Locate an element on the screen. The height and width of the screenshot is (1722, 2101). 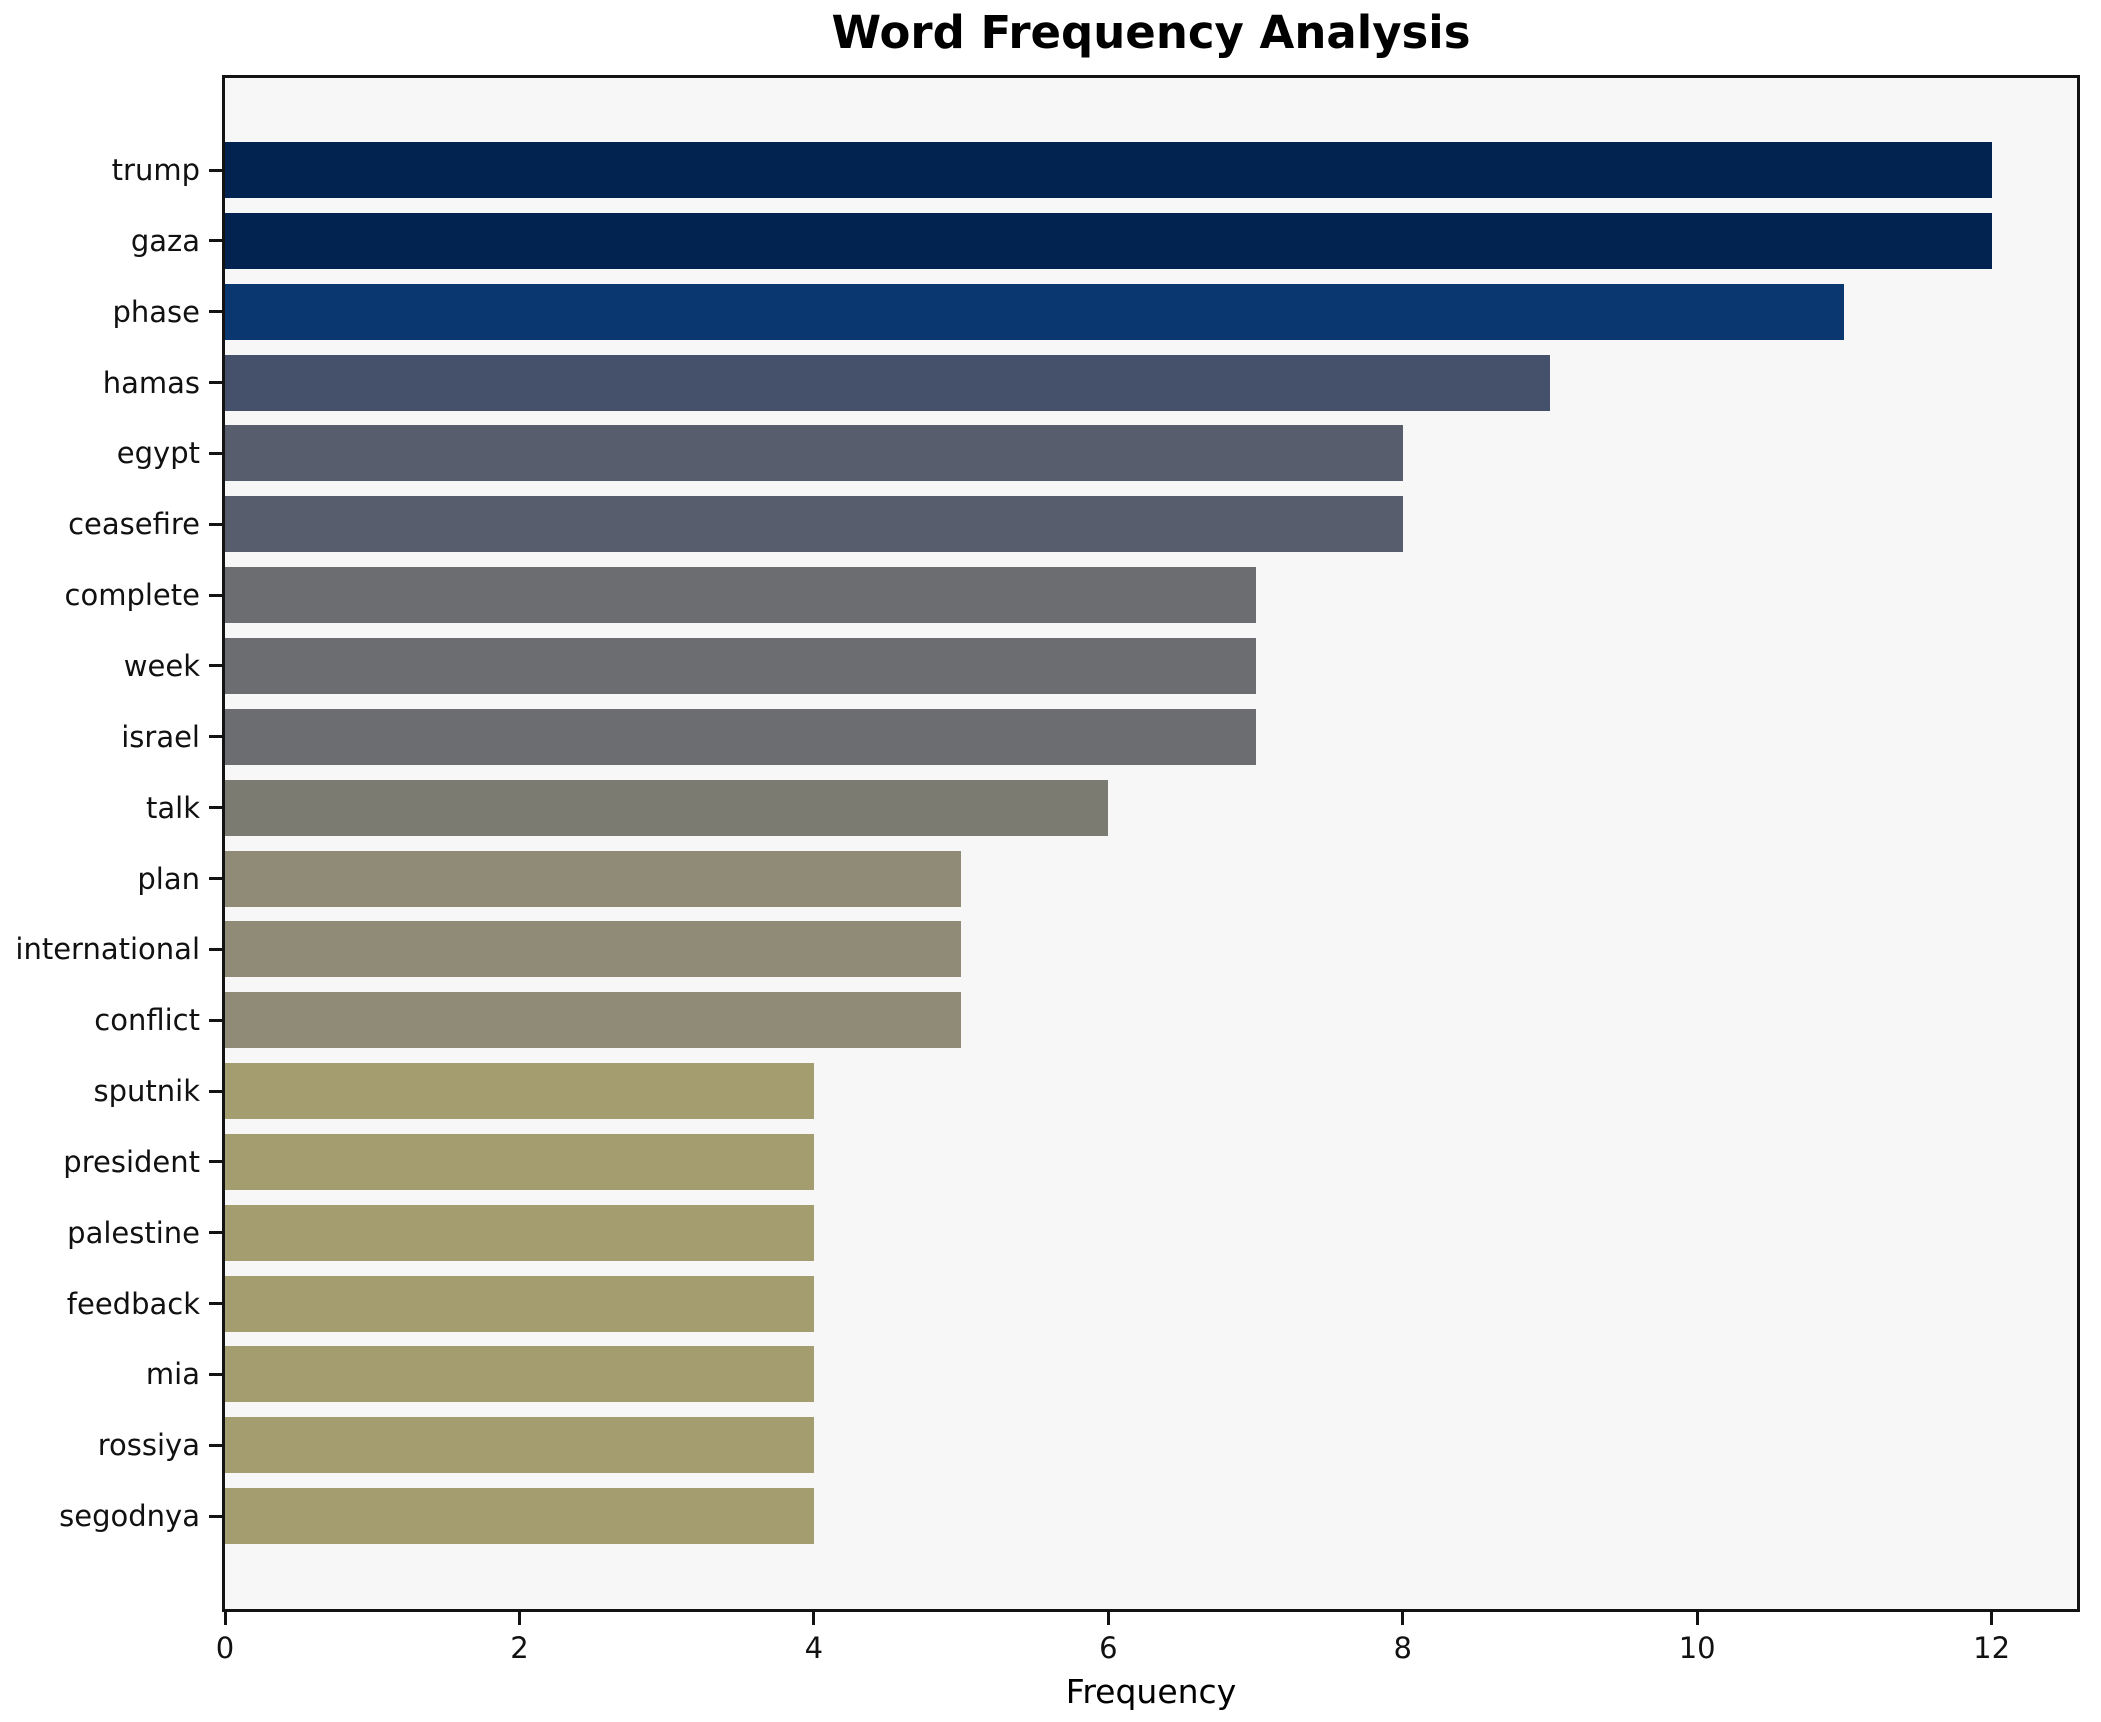
y-tick-label: trump is located at coordinates (155, 170).